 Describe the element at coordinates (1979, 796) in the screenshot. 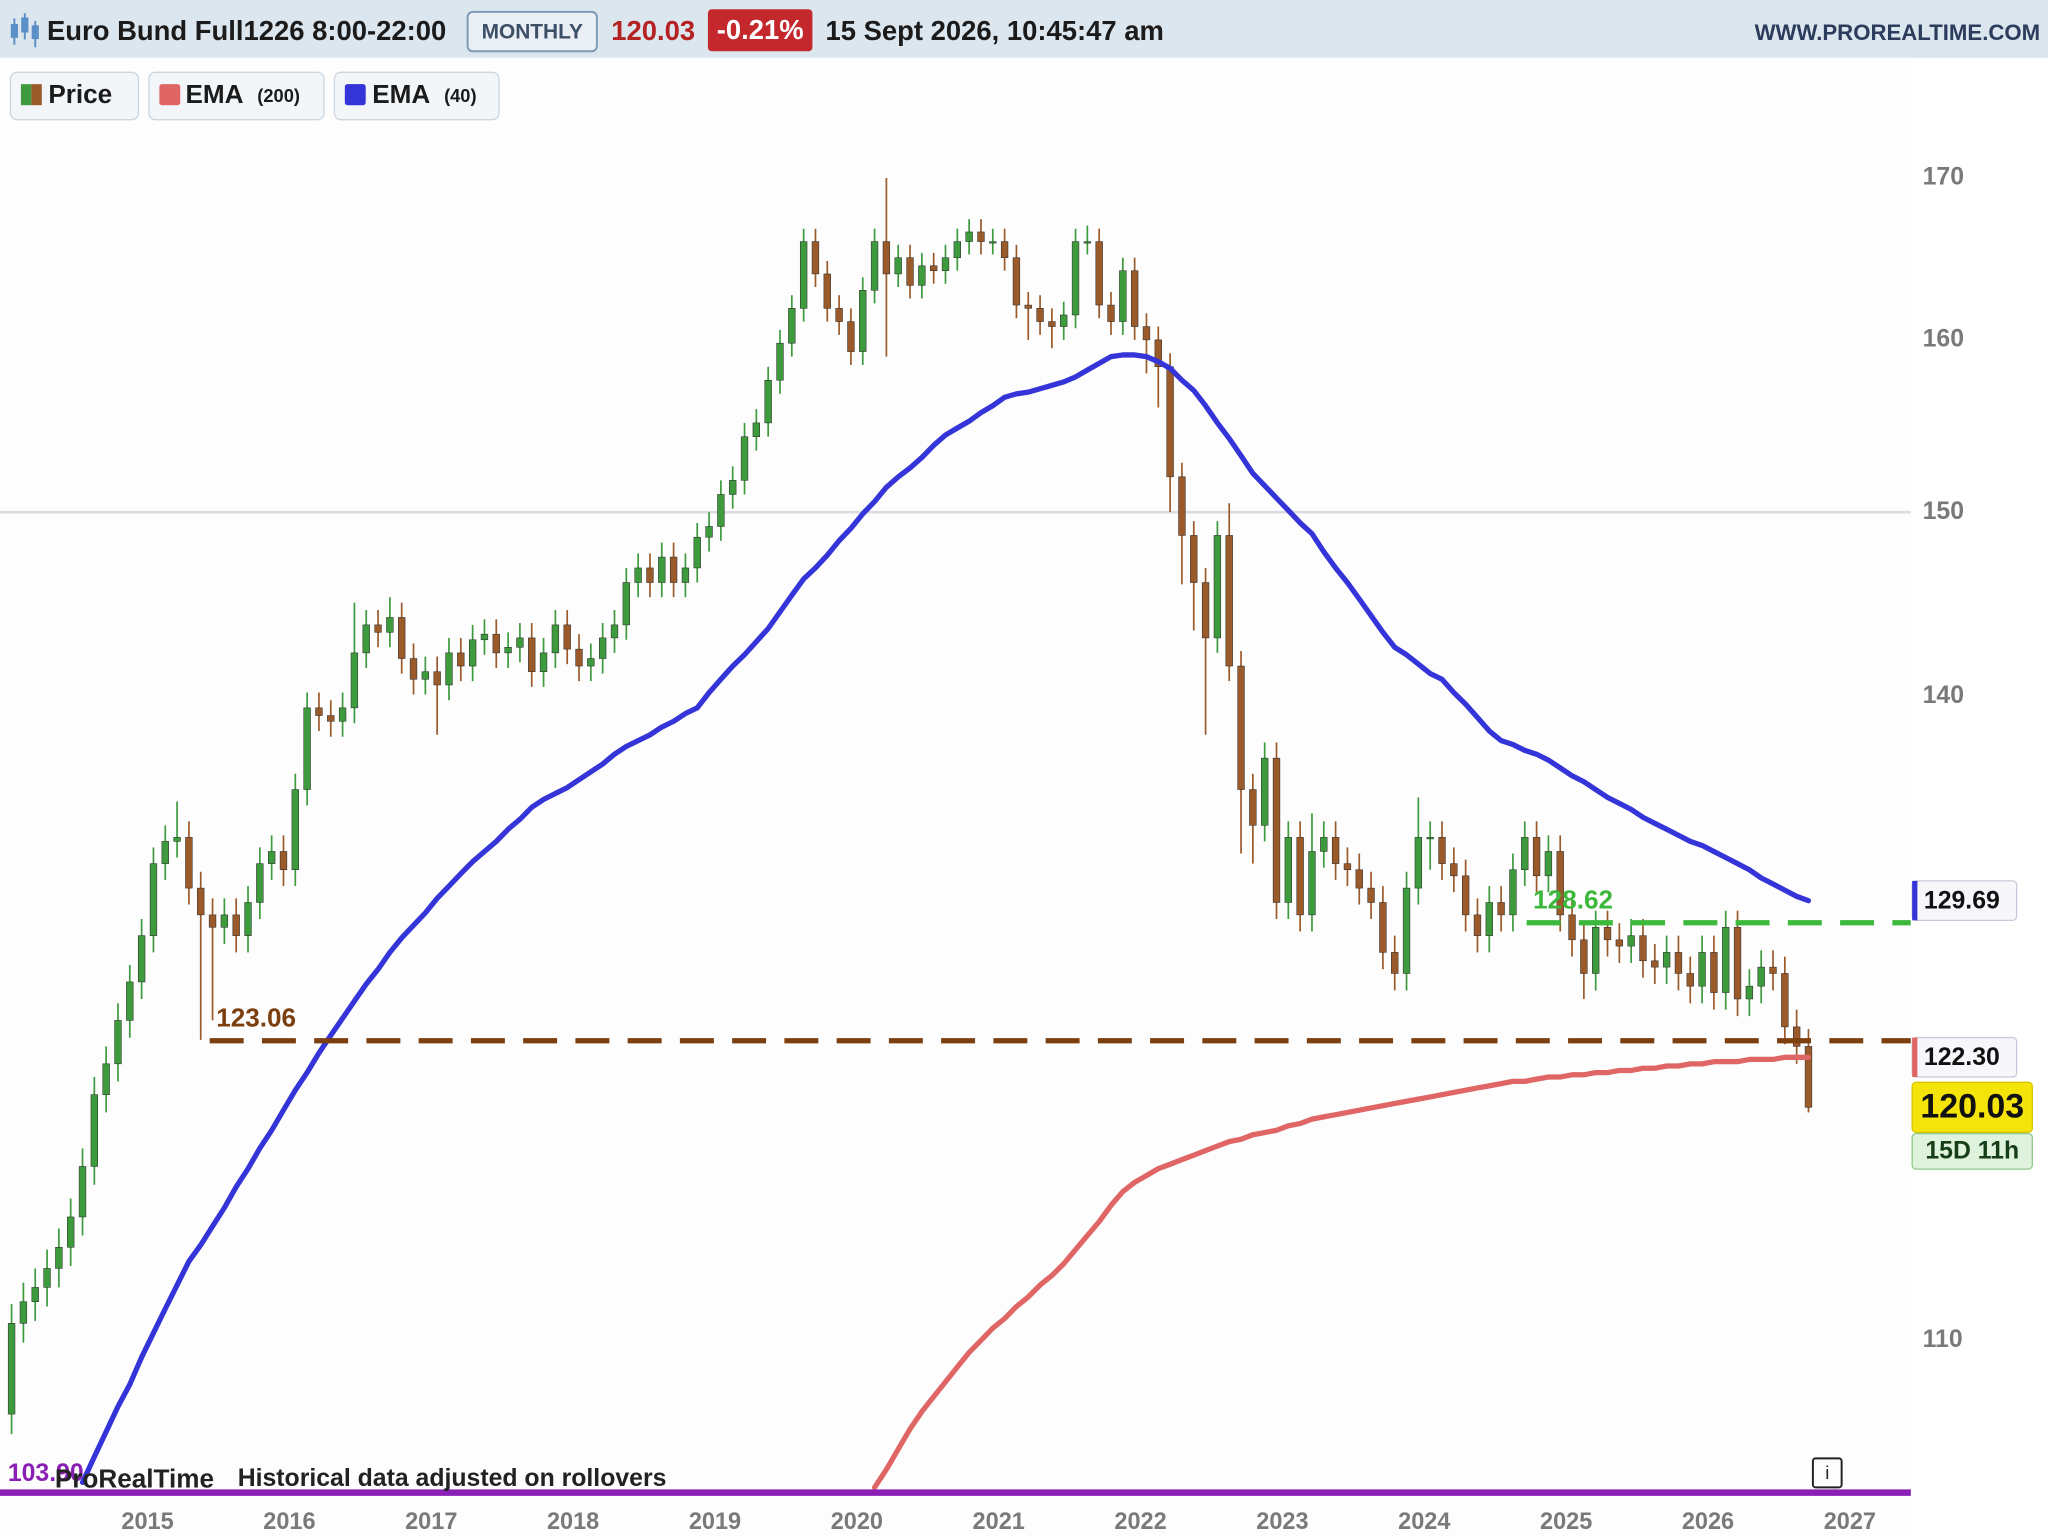

I see `price-axis-area` at that location.